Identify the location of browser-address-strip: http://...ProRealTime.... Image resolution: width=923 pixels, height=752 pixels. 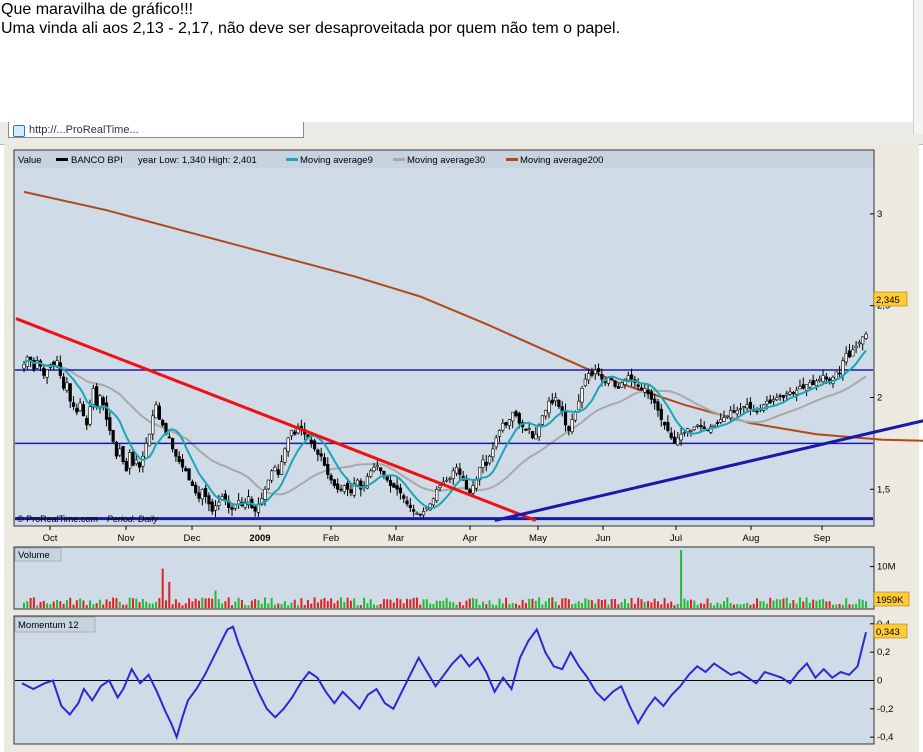
(461, 133).